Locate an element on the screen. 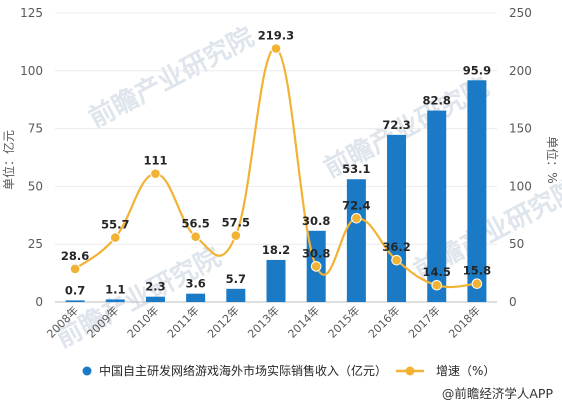 This screenshot has height=406, width=562. y2-axis-title: 单位：% is located at coordinates (552, 159).